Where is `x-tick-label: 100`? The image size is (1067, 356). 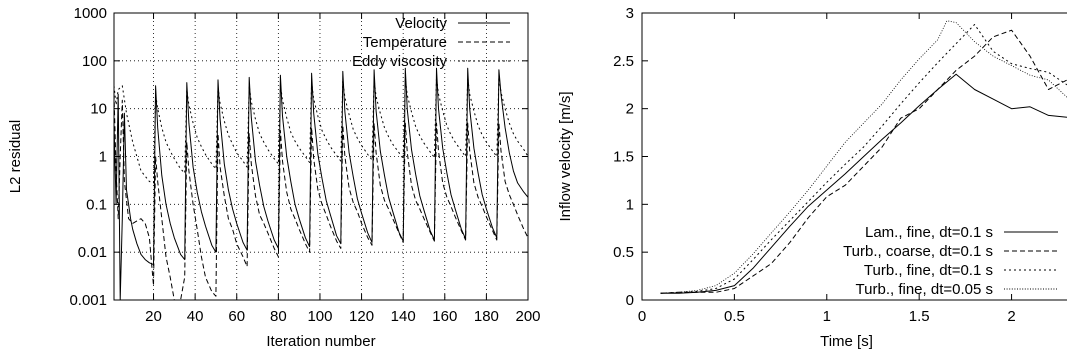
x-tick-label: 100 is located at coordinates (319, 316).